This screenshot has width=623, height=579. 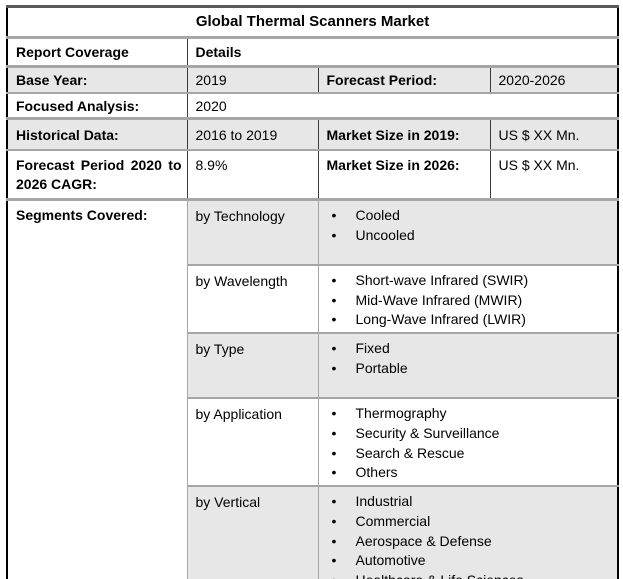 What do you see at coordinates (475, 542) in the screenshot?
I see `bullet-item: Aerospace & Defense` at bounding box center [475, 542].